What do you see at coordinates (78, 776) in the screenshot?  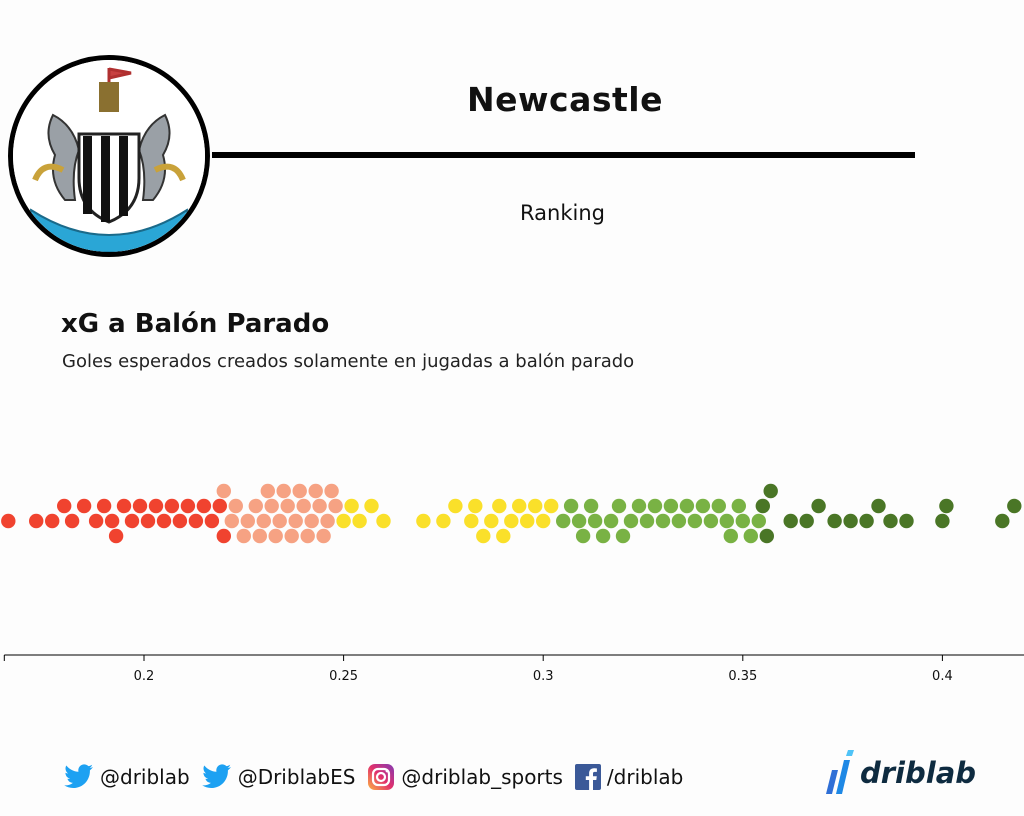 I see `twitter-icon` at bounding box center [78, 776].